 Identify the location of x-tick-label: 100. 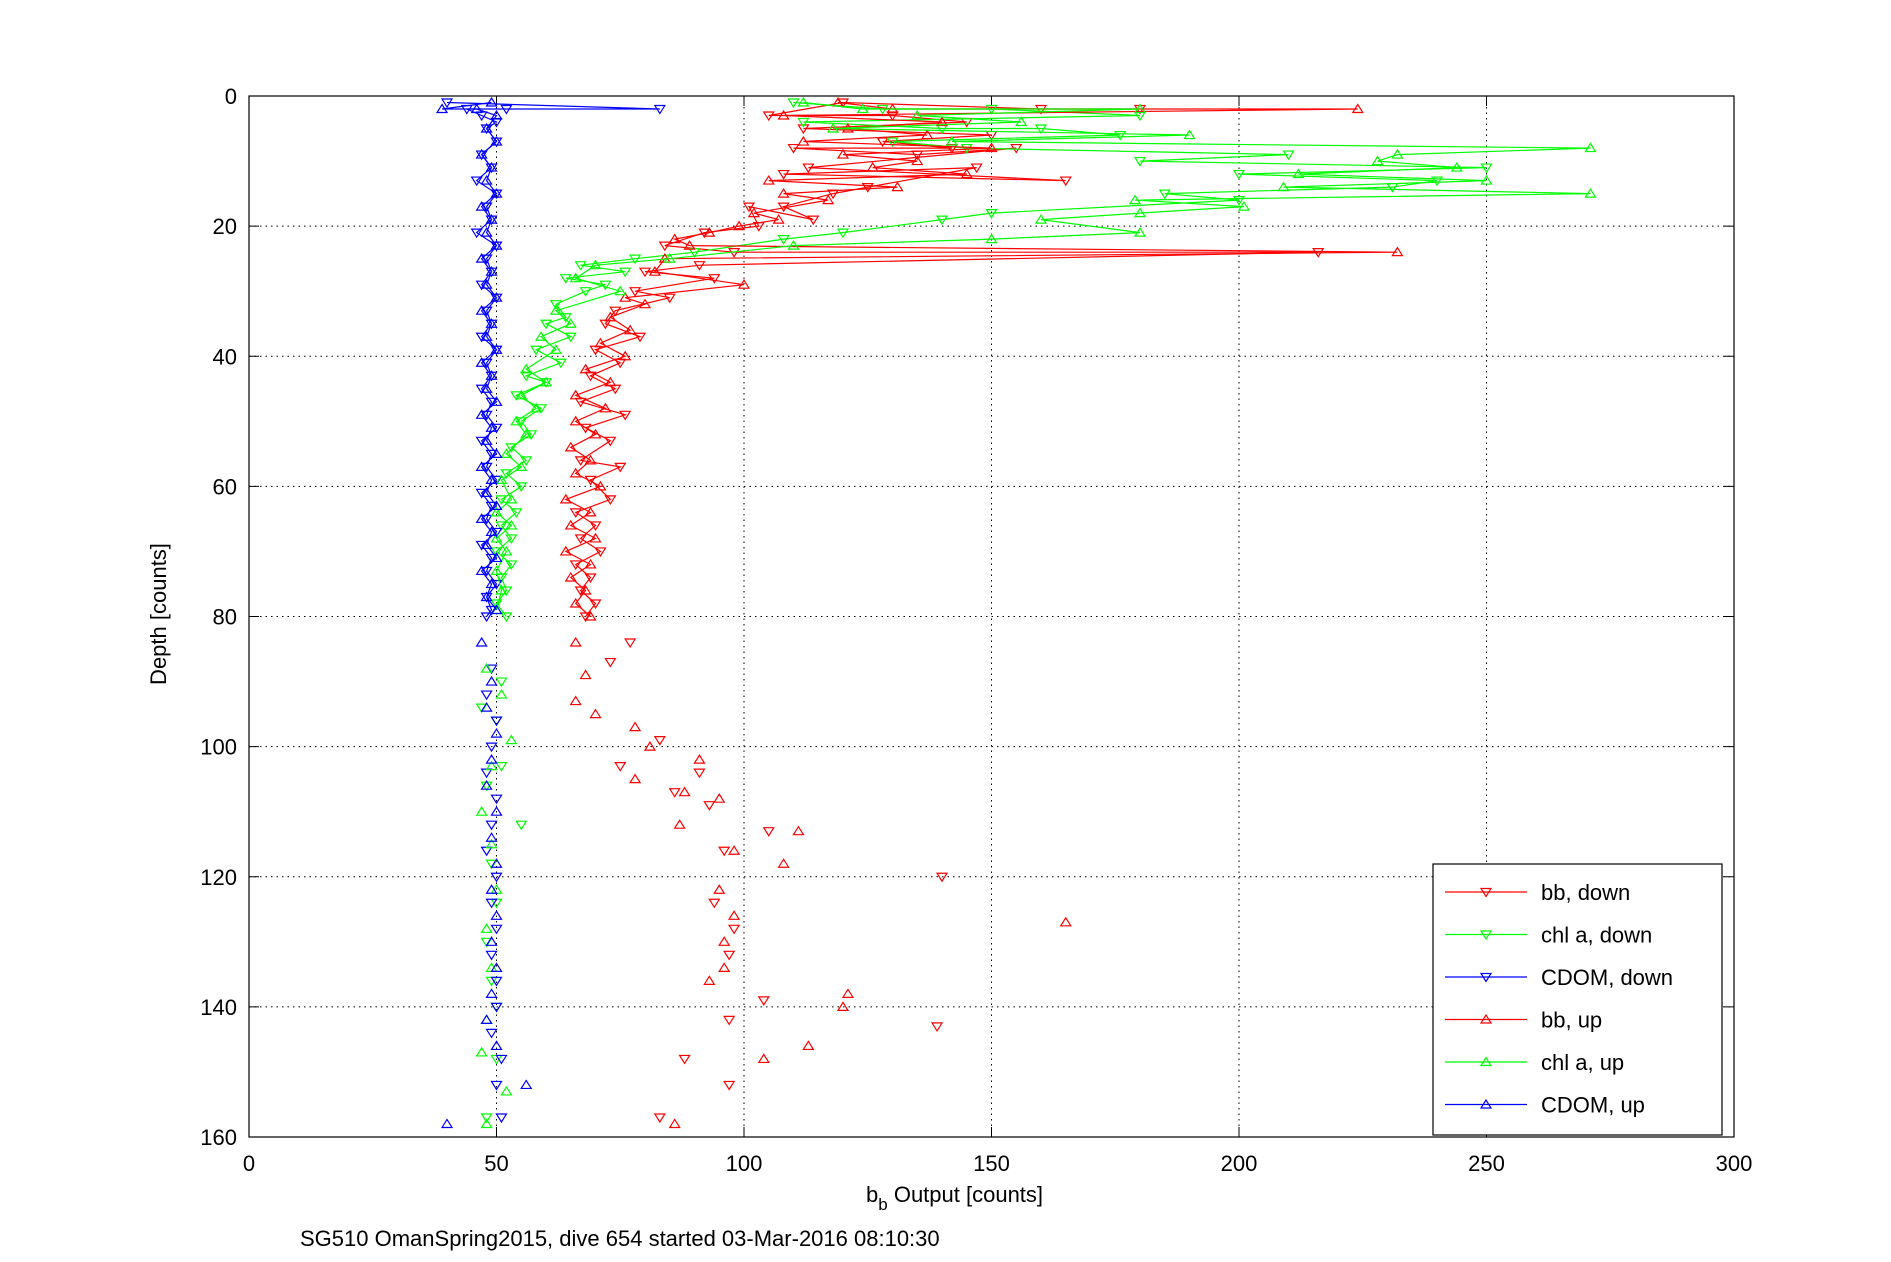
(744, 1163).